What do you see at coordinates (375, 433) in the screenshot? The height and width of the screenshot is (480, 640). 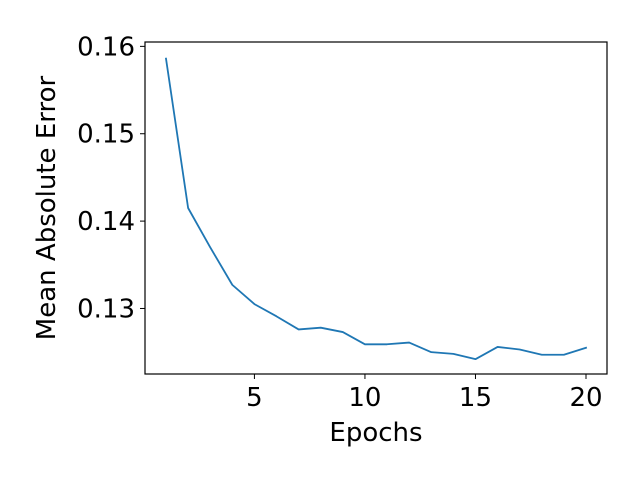 I see `x-axis-title: Epochs` at bounding box center [375, 433].